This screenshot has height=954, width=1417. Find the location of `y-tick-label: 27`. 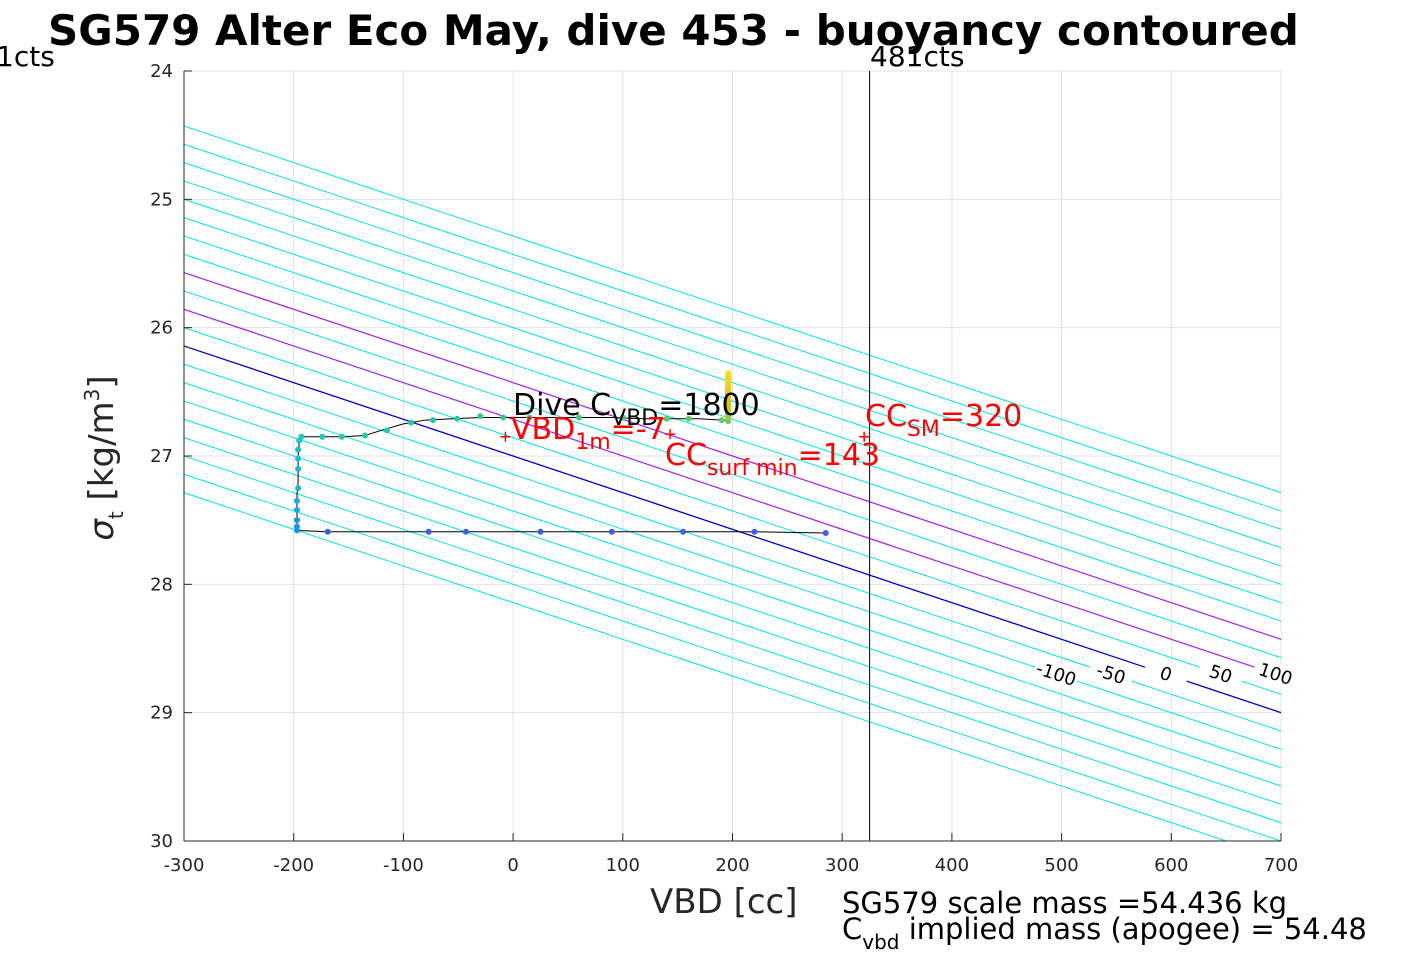

y-tick-label: 27 is located at coordinates (161, 456).